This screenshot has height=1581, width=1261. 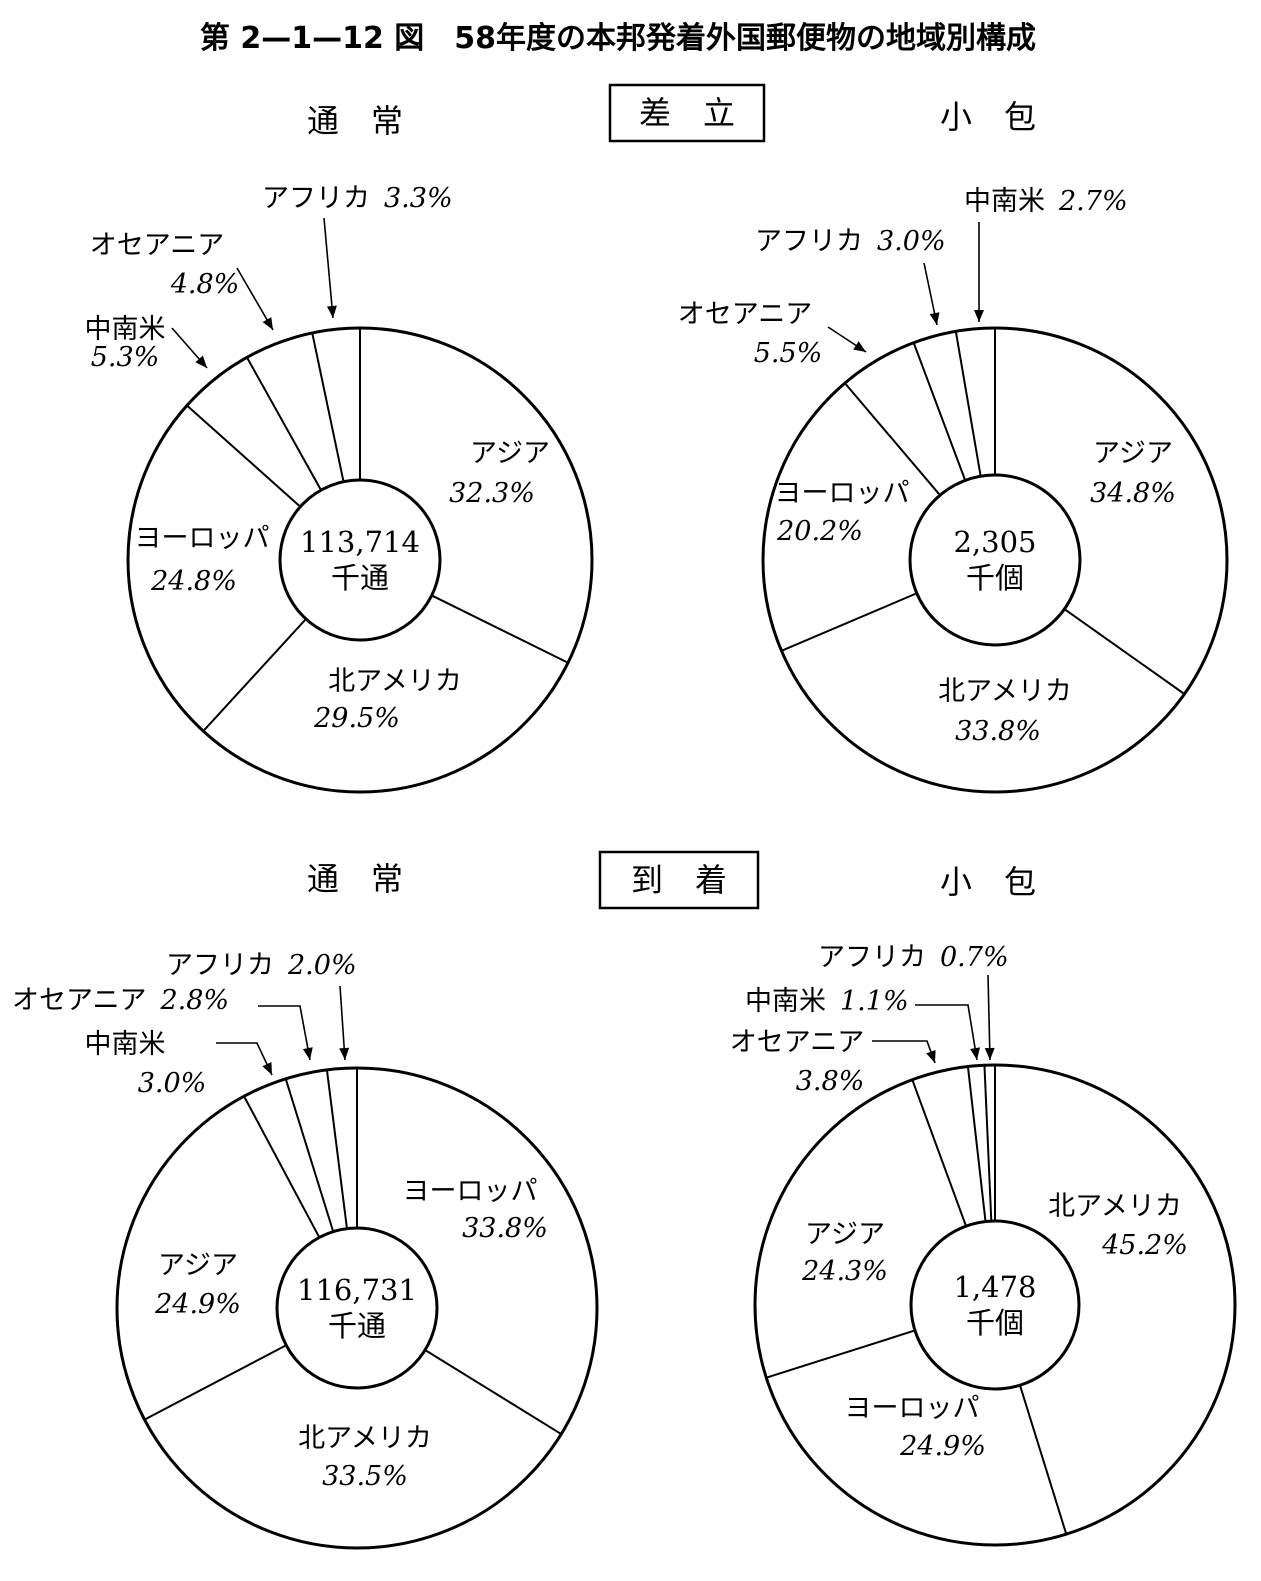 What do you see at coordinates (988, 882) in the screenshot?
I see `heading-tochaku-kozutsumi: 小 包` at bounding box center [988, 882].